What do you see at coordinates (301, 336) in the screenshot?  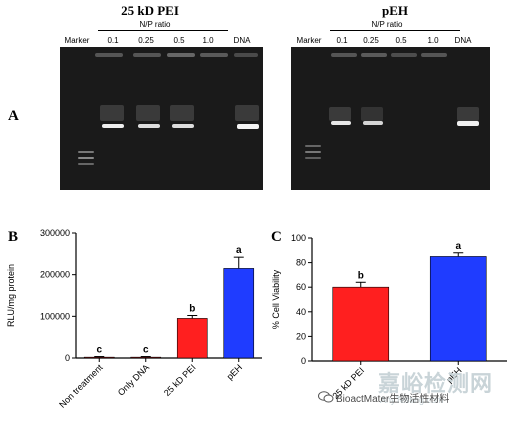 I see `y-tick-label: 20` at bounding box center [301, 336].